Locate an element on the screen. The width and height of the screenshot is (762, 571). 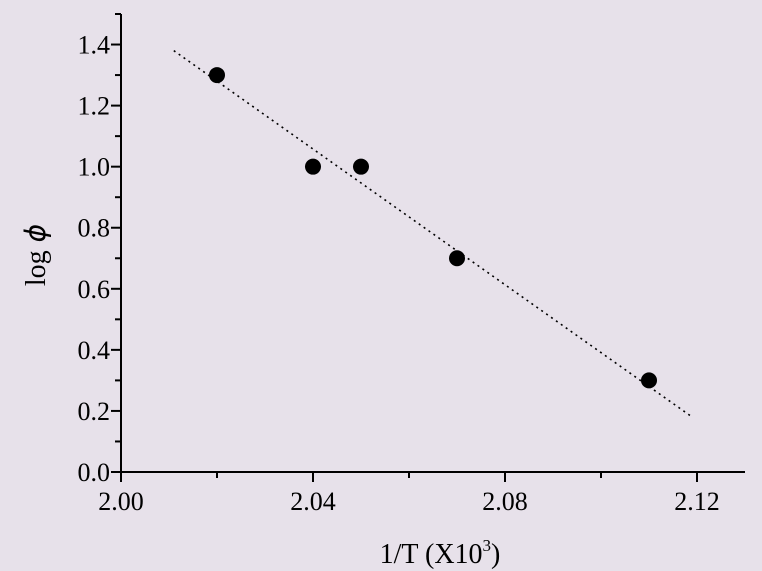
x-axis-title: 1/T (X103) is located at coordinates (440, 553).